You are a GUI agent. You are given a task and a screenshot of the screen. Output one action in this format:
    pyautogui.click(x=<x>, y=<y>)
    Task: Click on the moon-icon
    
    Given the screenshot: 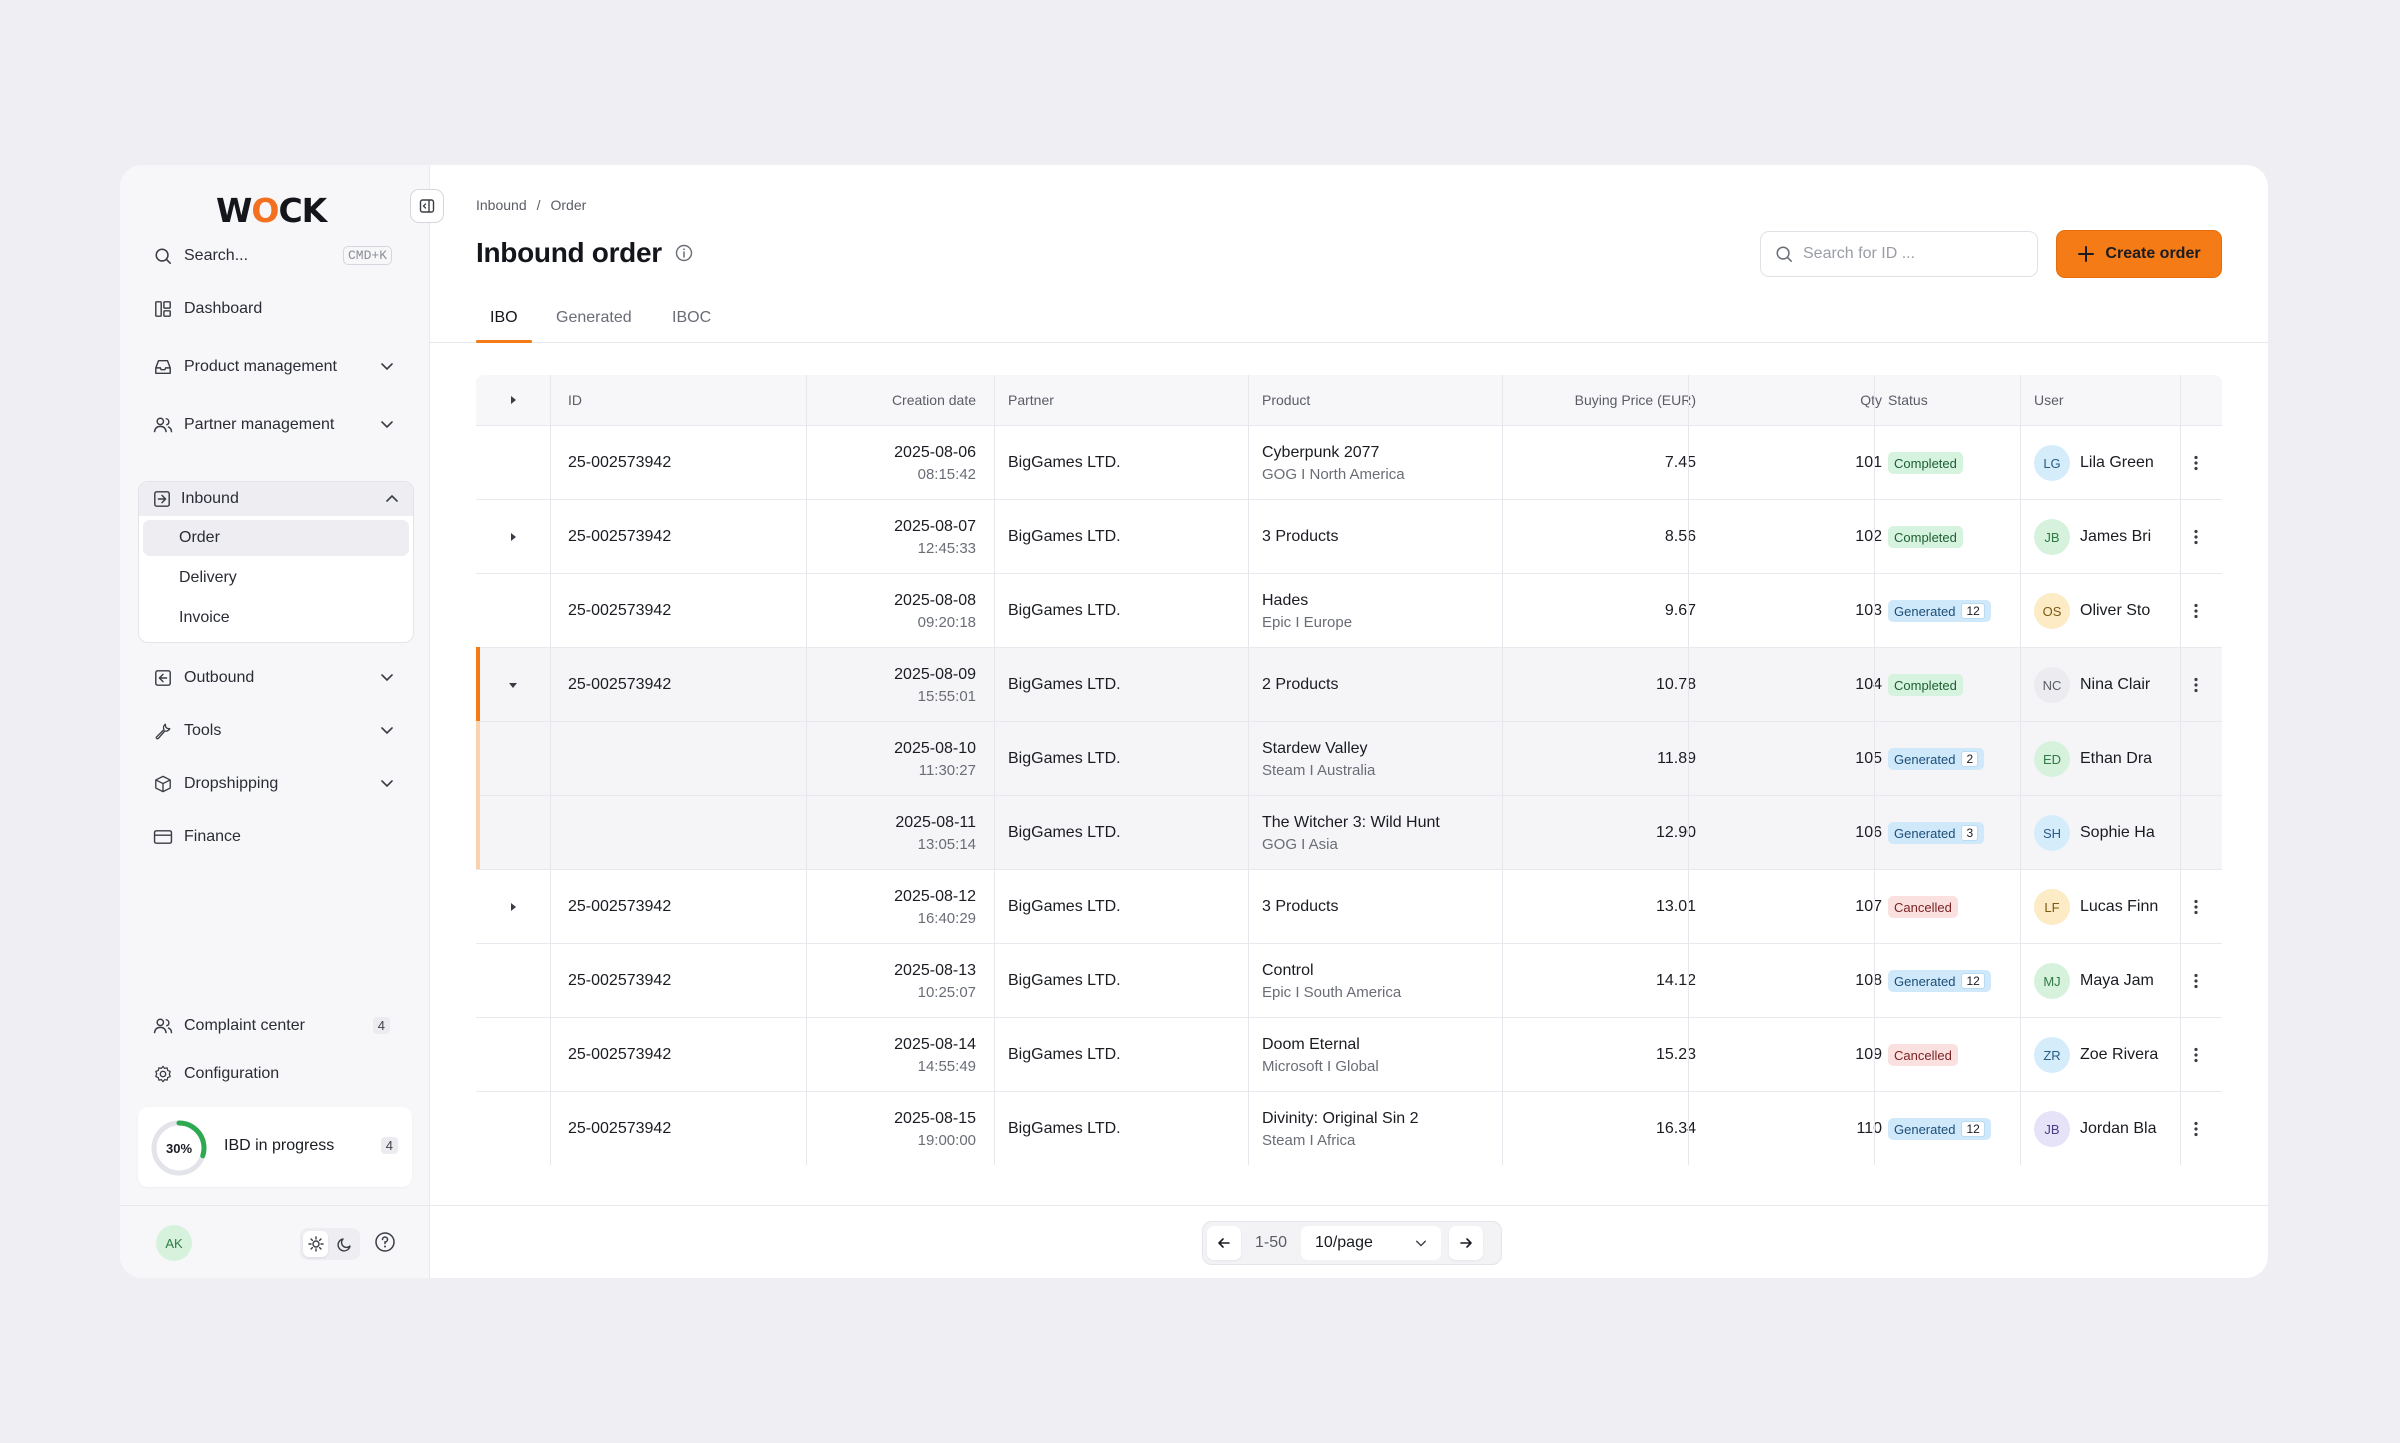 What is the action you would take?
    pyautogui.click(x=344, y=1244)
    